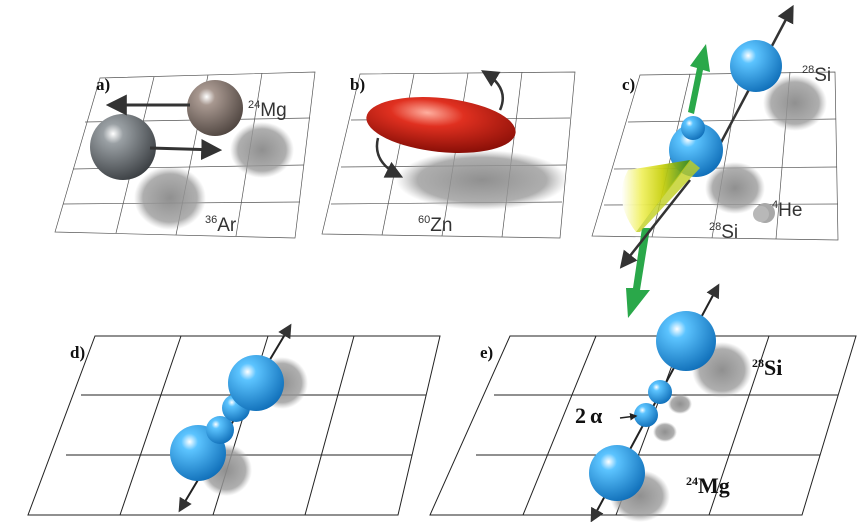  I want to click on green-arrow-down, so click(638, 273).